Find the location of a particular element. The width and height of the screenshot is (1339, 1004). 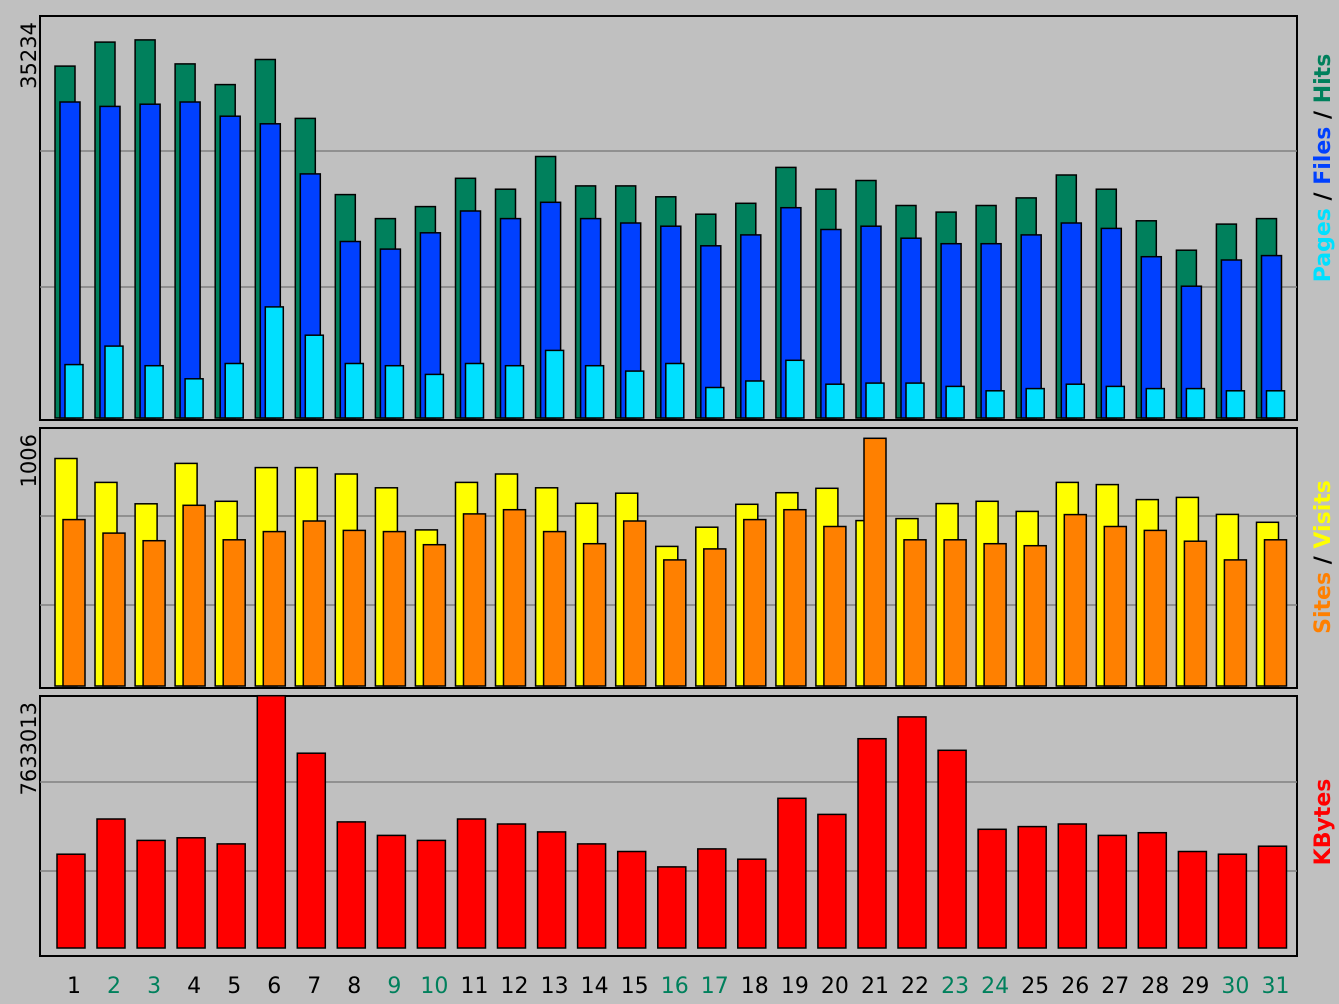

day-label: 11 is located at coordinates (475, 986).